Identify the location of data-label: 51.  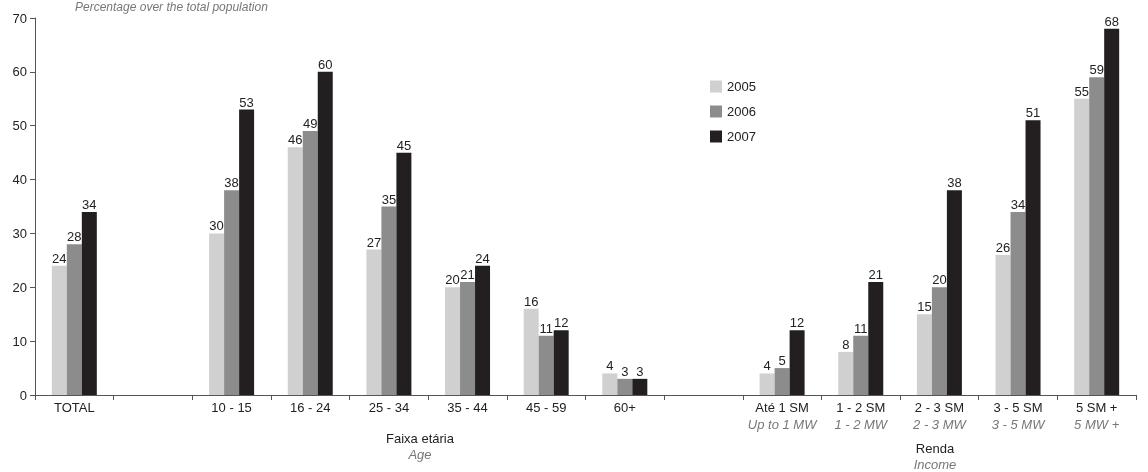
(1033, 113).